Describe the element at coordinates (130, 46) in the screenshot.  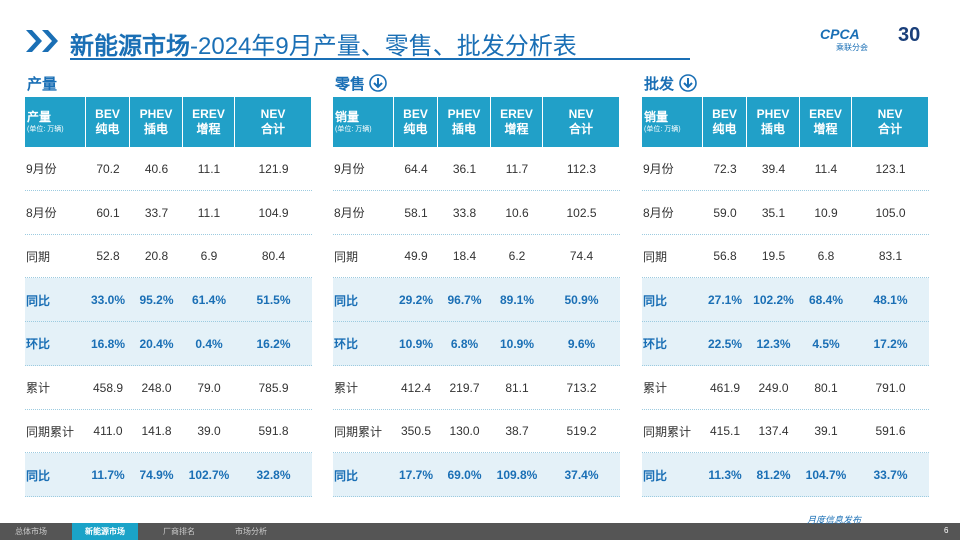
I see `title-main: 新能源市场` at that location.